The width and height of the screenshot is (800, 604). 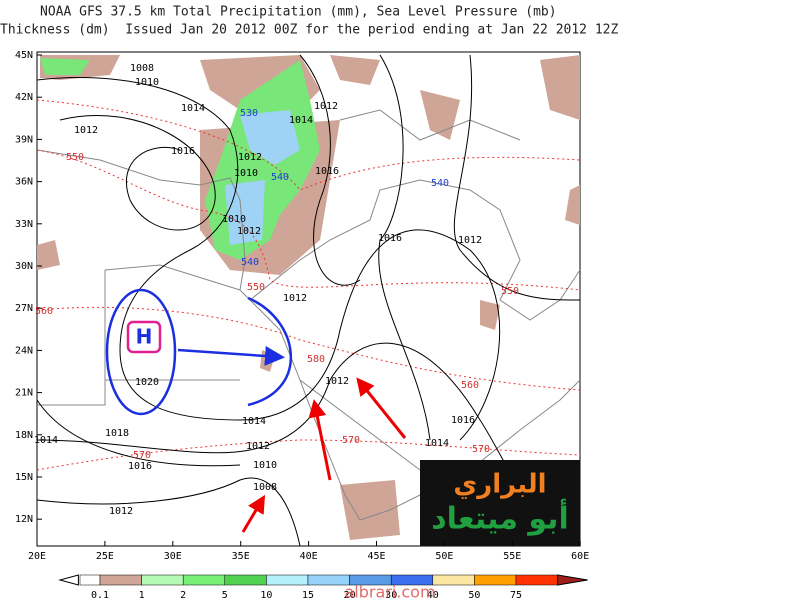 What do you see at coordinates (24, 55) in the screenshot?
I see `lat-label: 45N` at bounding box center [24, 55].